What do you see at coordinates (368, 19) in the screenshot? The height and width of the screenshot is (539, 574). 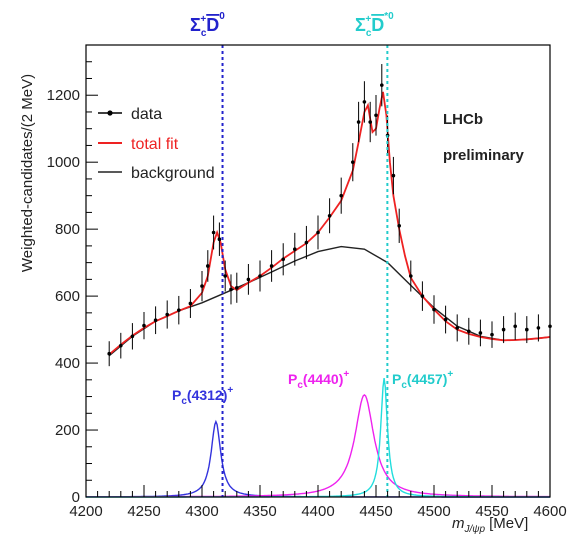 I see `threshold-label-sigmac-dstar0-sup: +` at bounding box center [368, 19].